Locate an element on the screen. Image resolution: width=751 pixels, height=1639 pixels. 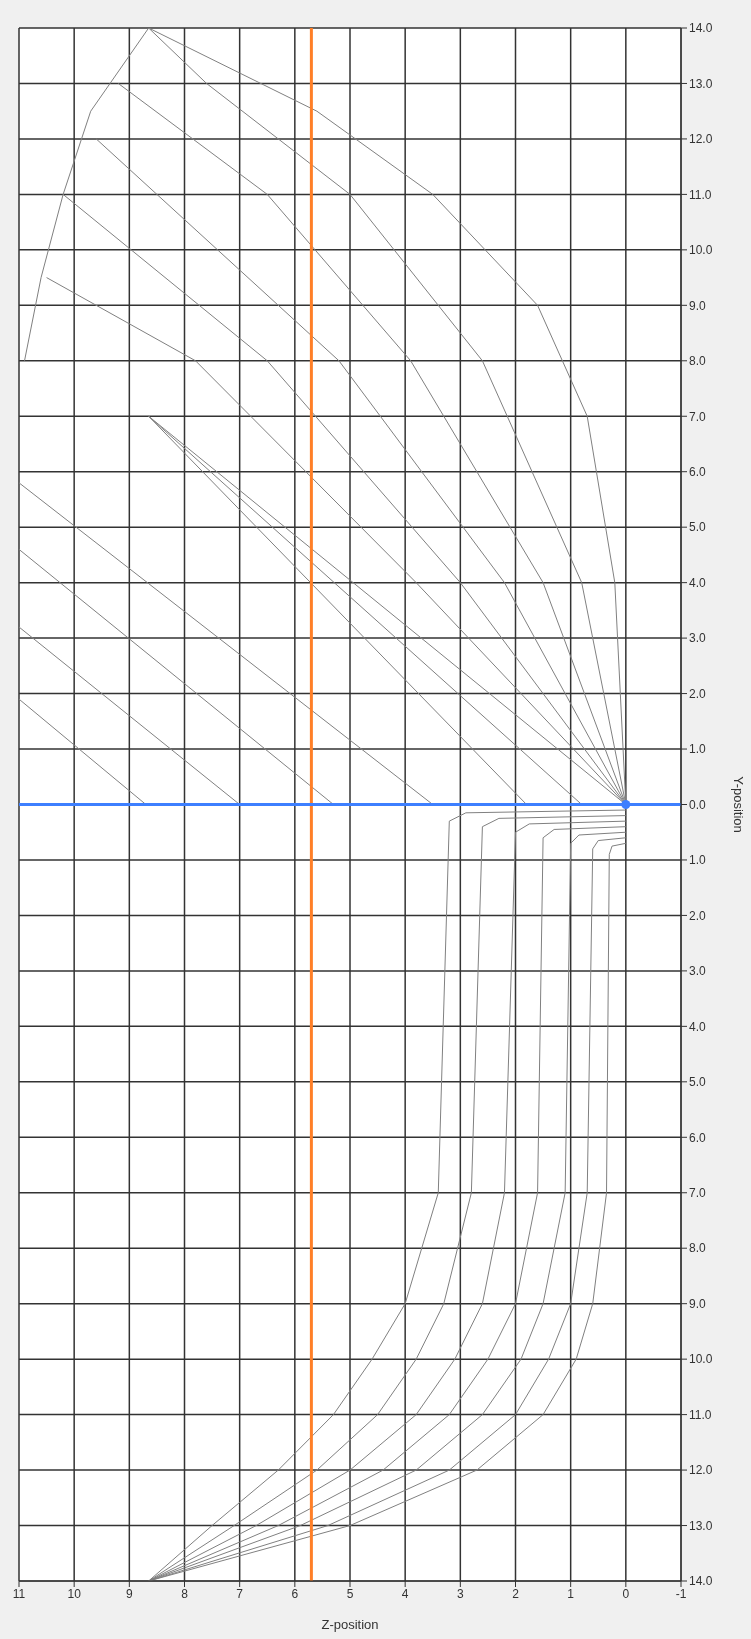
x-tick-label: 3 is located at coordinates (460, 1593).